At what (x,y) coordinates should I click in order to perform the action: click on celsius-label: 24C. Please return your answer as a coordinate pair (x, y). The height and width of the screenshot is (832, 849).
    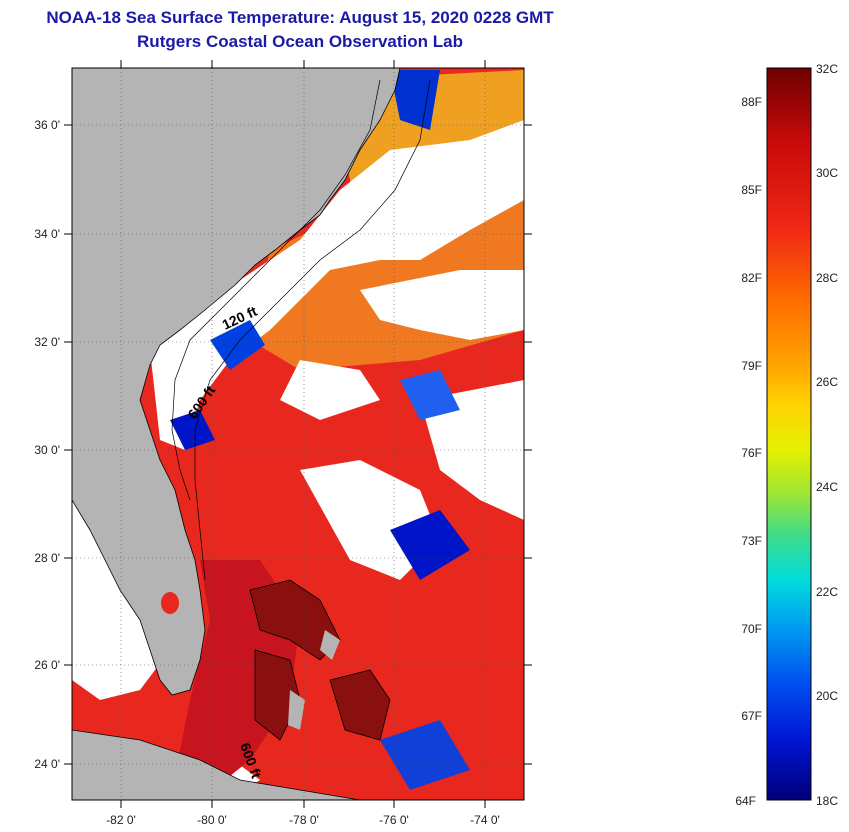
    Looking at the image, I should click on (827, 487).